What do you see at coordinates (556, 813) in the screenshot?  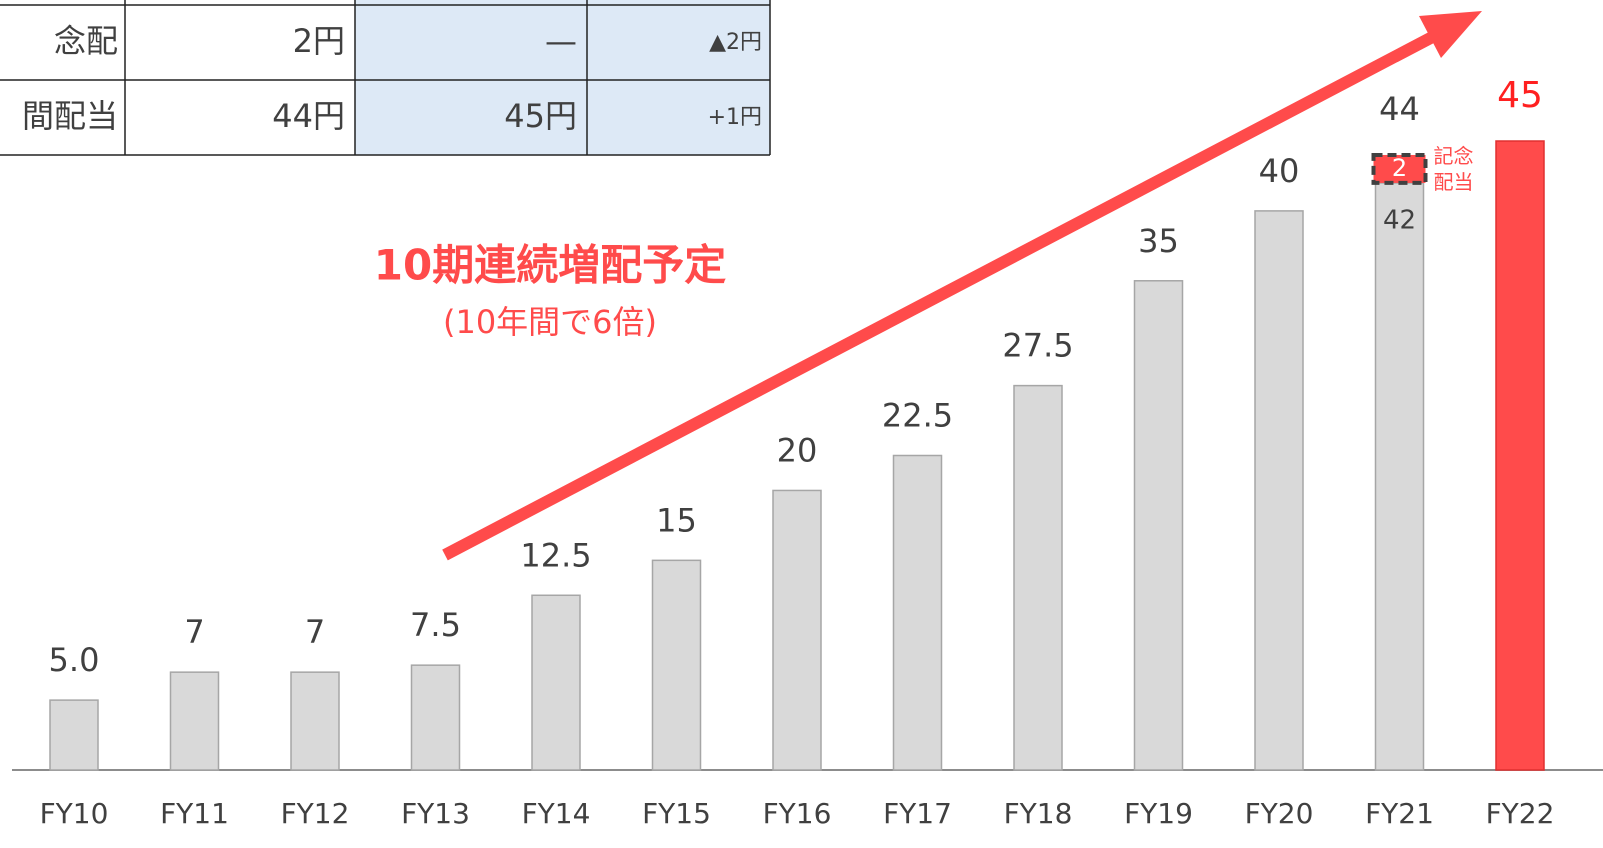 I see `x-tick-label: FY14` at bounding box center [556, 813].